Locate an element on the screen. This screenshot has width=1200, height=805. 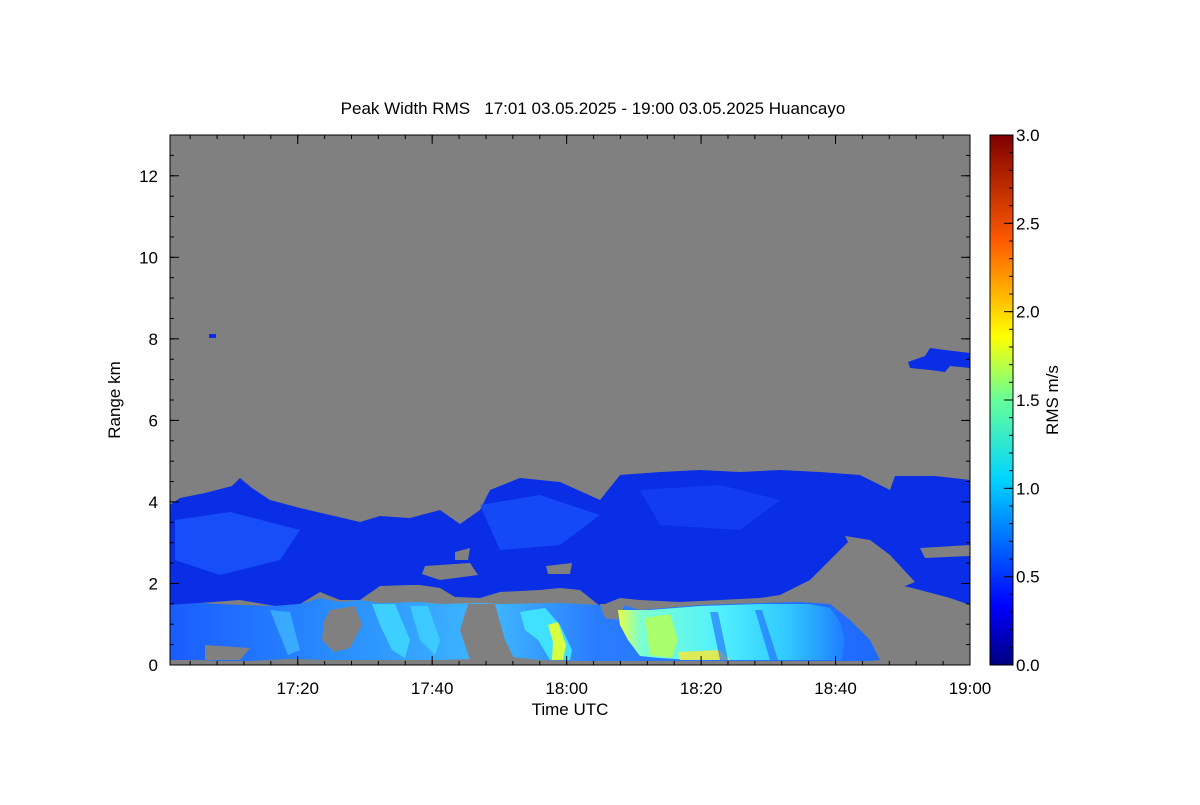
x-tick-label: 18:40 is located at coordinates (835, 688).